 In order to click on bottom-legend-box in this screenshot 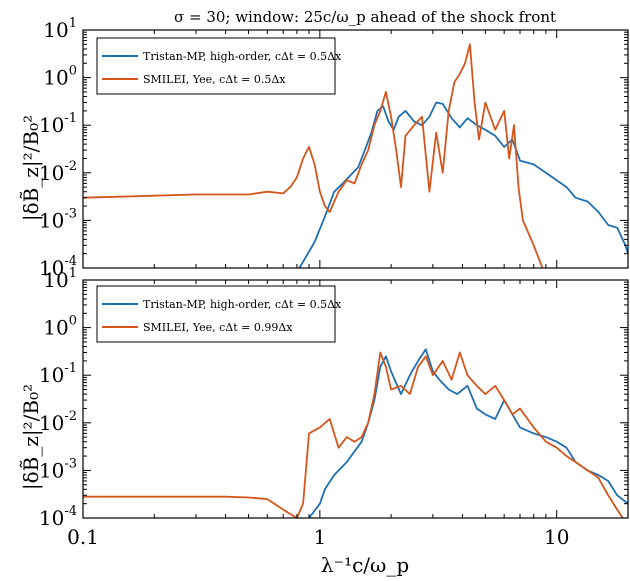, I will do `click(216, 314)`.